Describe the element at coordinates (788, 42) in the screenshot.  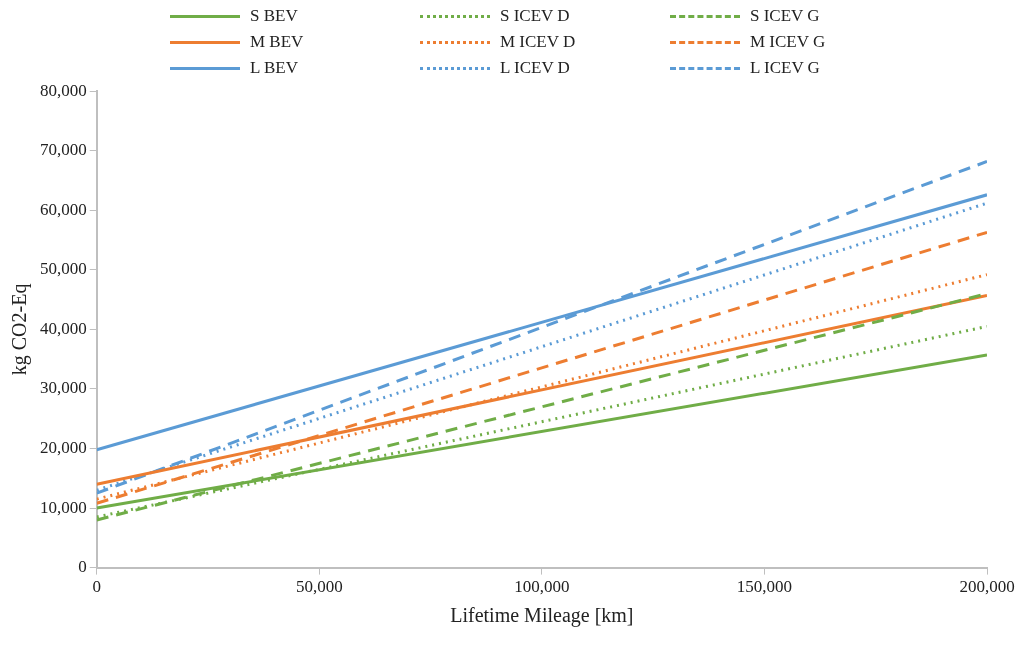
I see `legend-label: M ICEV G` at that location.